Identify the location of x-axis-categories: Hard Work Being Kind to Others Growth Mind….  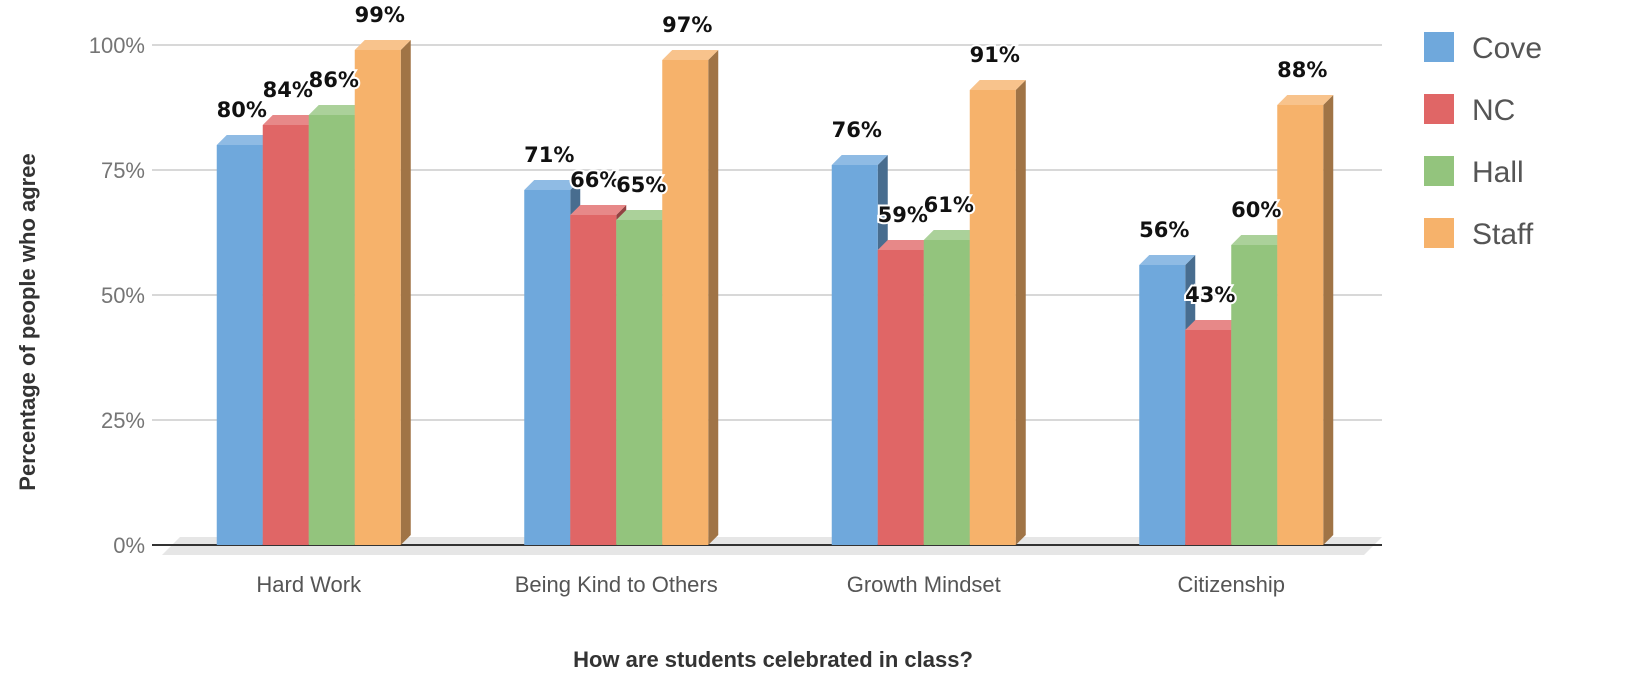
(770, 584).